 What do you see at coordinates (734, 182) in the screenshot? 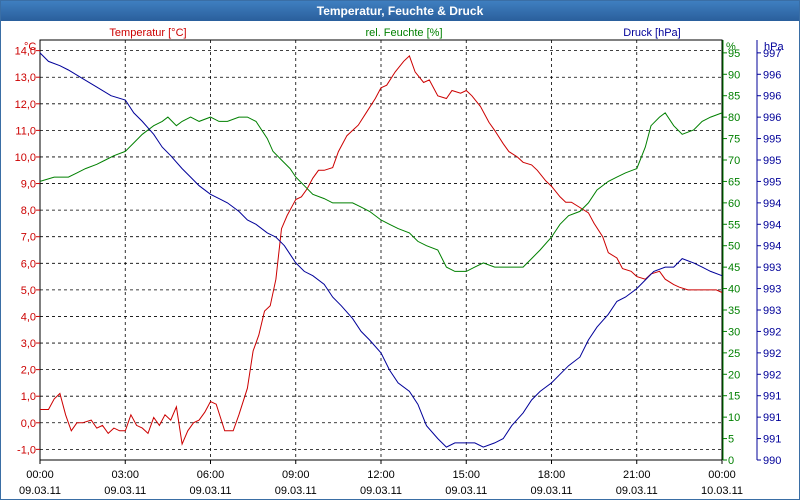
I see `humidity-tick-label: 65` at bounding box center [734, 182].